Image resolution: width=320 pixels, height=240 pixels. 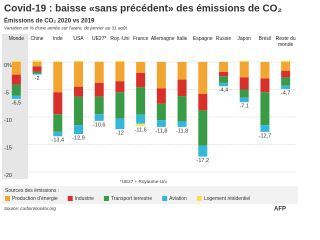 I want to click on logo: AFP, so click(x=280, y=210).